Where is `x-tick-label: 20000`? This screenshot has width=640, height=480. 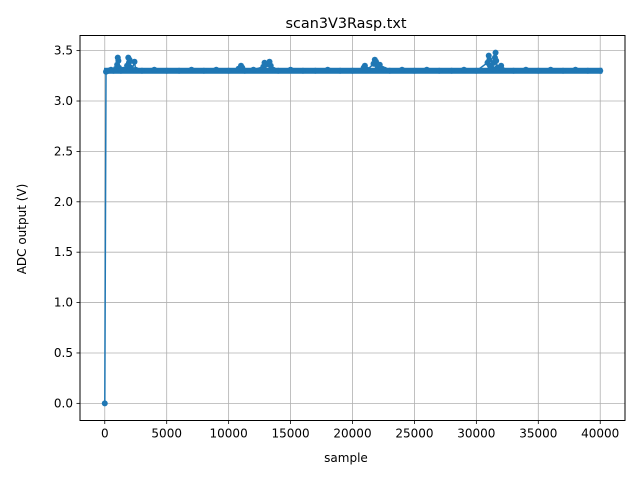 x-tick-label: 20000 is located at coordinates (352, 434).